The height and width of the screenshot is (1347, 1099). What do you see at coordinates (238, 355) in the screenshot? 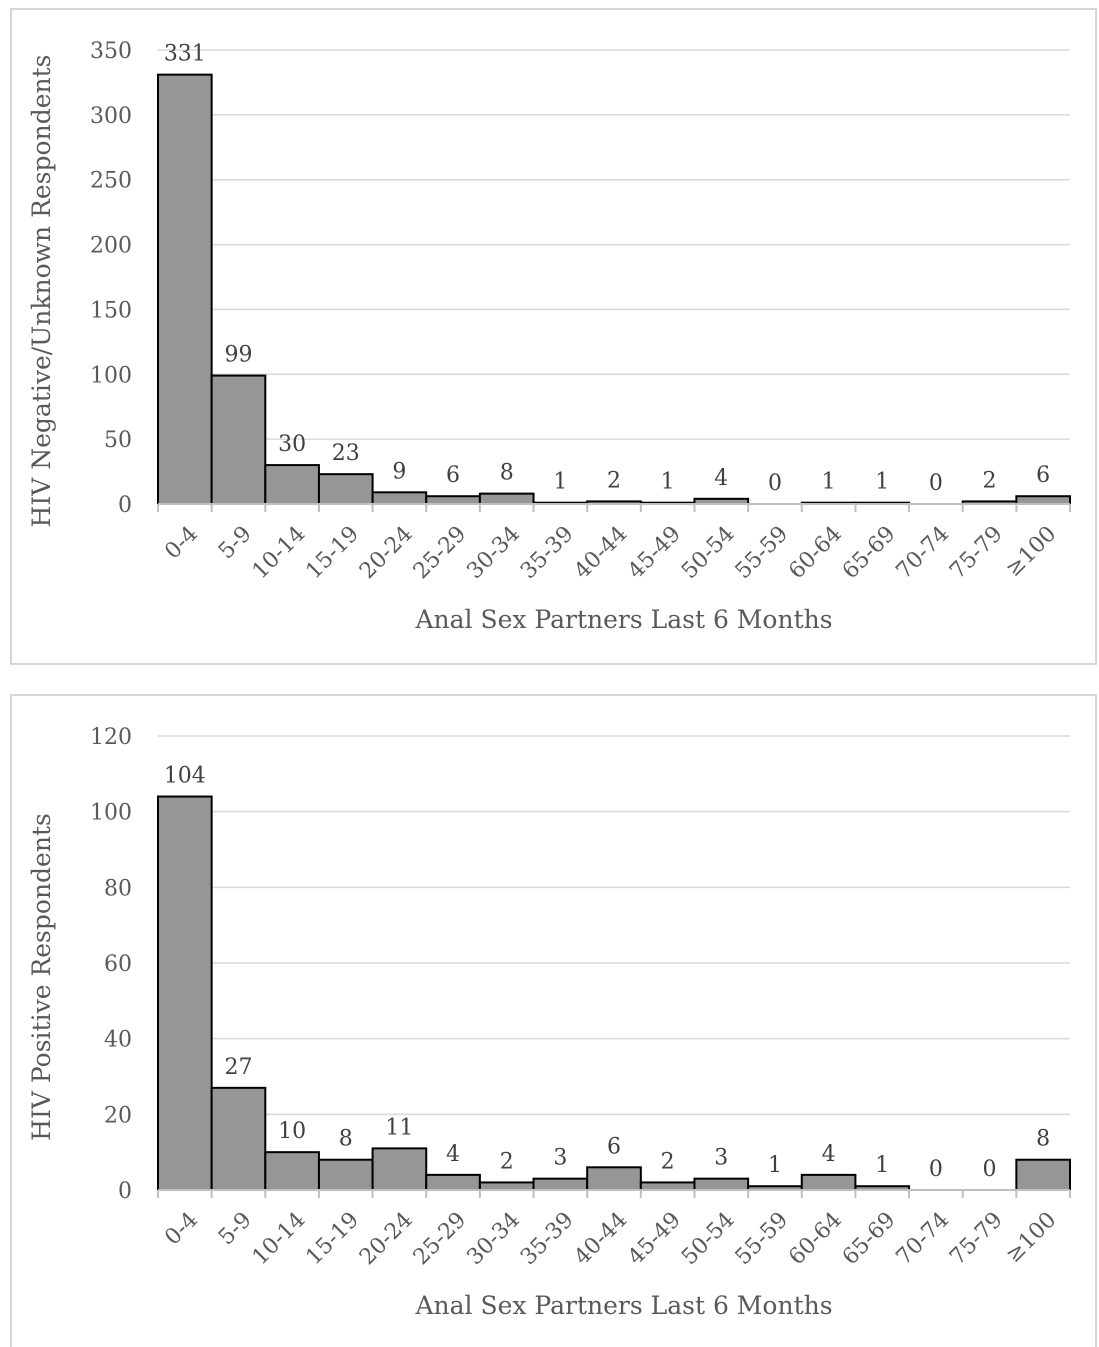
I see `data-label: 99` at bounding box center [238, 355].